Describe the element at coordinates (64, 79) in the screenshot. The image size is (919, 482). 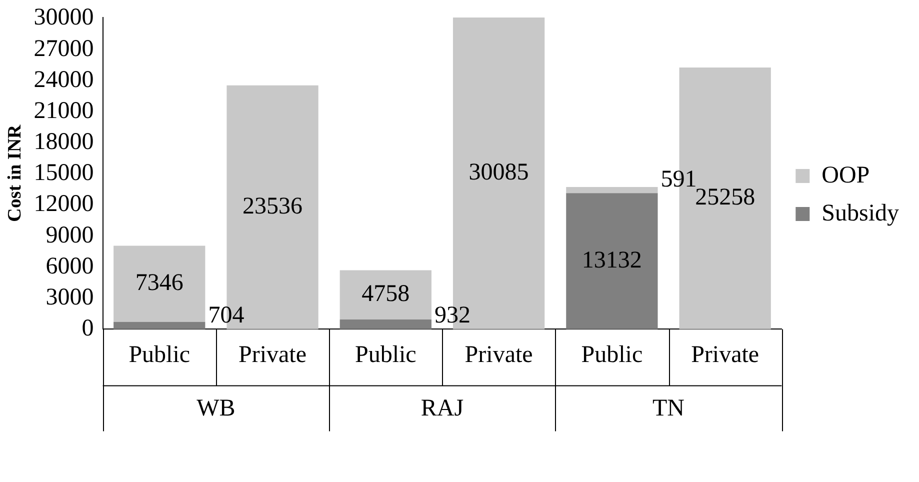
I see `y-tick-label: 24000` at that location.